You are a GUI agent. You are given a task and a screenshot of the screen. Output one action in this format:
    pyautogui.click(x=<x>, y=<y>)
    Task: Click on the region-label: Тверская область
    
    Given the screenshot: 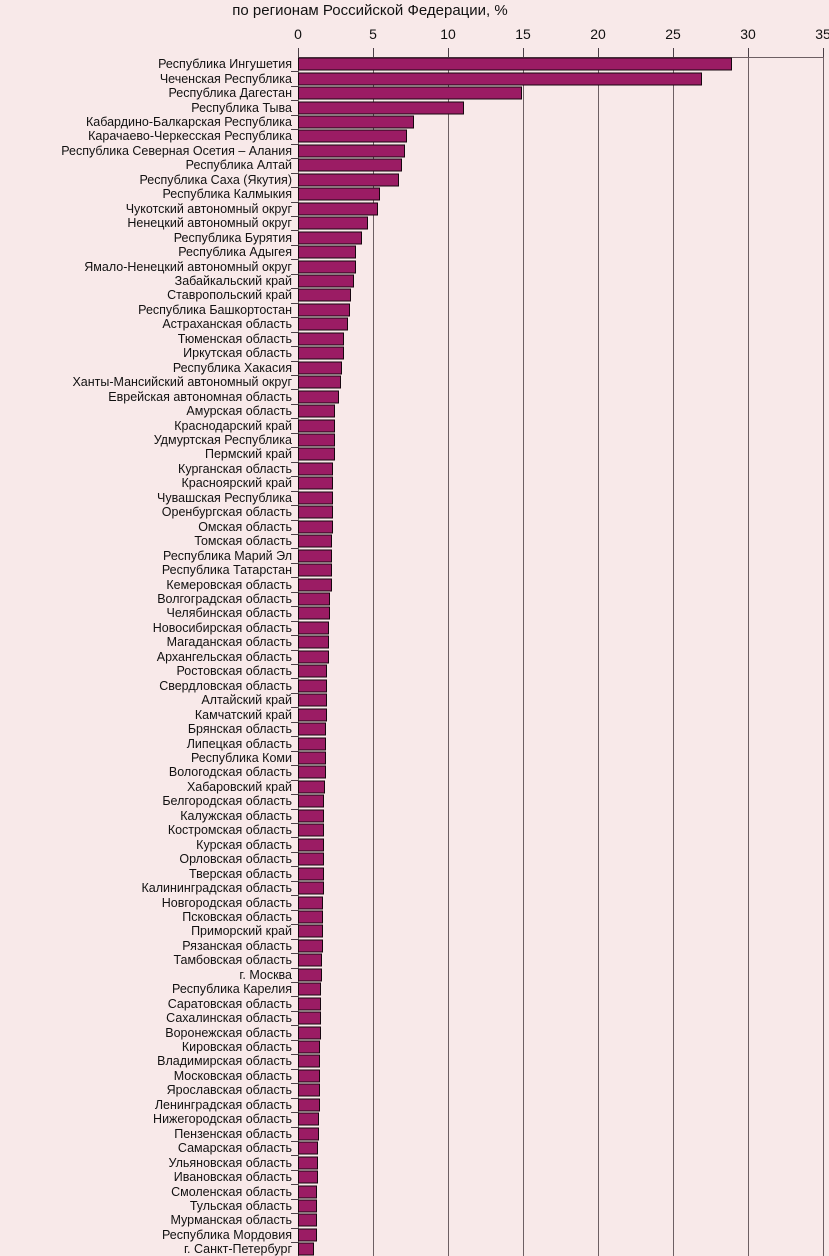 What is the action you would take?
    pyautogui.click(x=240, y=873)
    